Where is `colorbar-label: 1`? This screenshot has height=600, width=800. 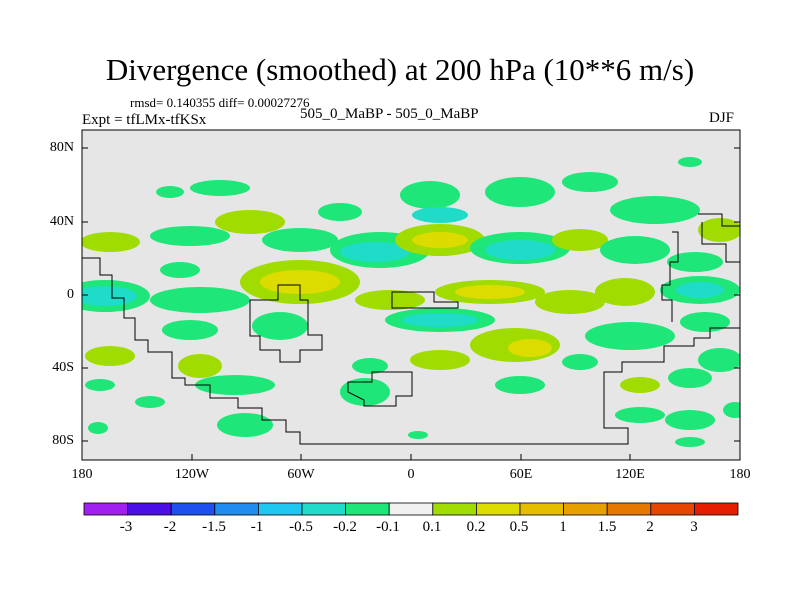 colorbar-label: 1 is located at coordinates (563, 527).